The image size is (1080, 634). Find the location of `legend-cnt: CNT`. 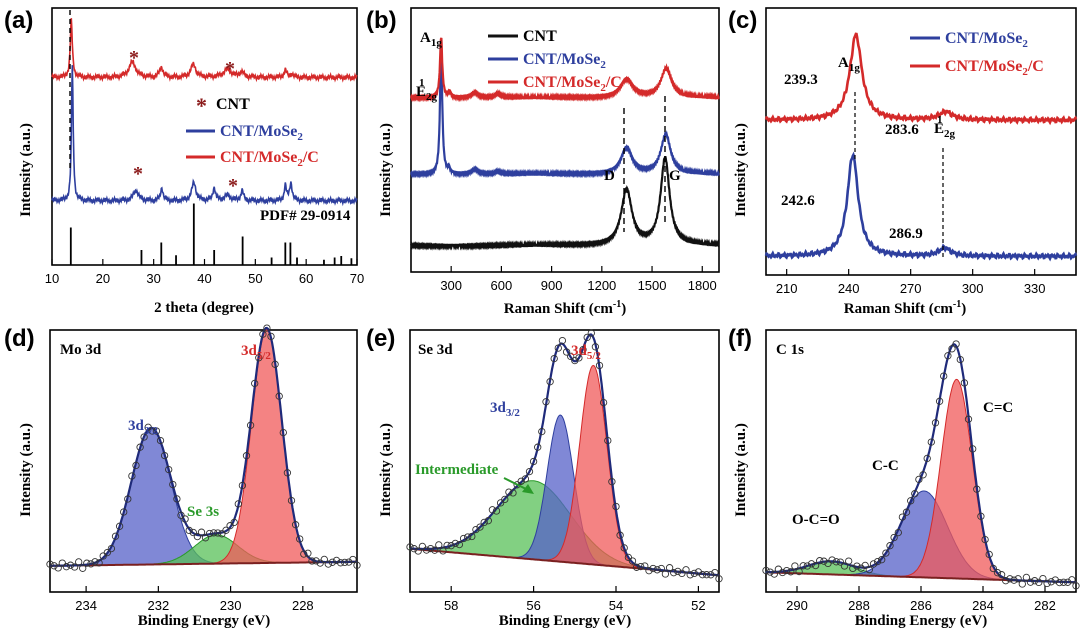

legend-cnt: CNT is located at coordinates (233, 104).